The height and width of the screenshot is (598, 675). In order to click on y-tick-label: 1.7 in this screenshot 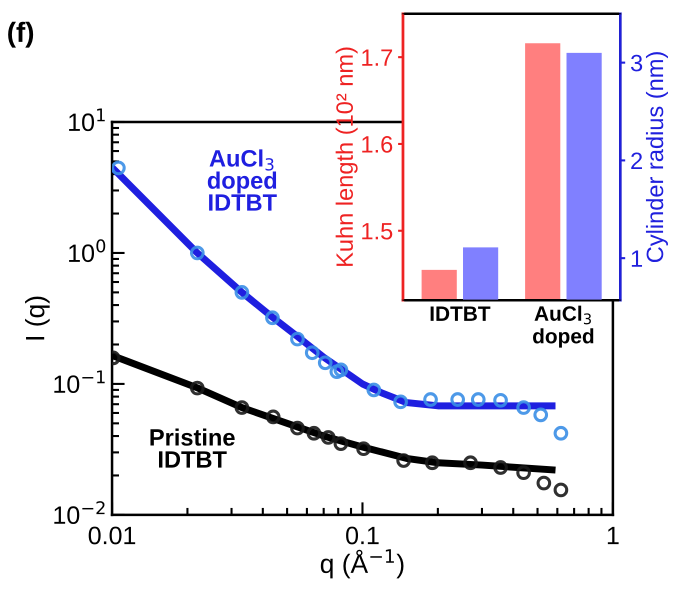, I will do `click(377, 57)`.